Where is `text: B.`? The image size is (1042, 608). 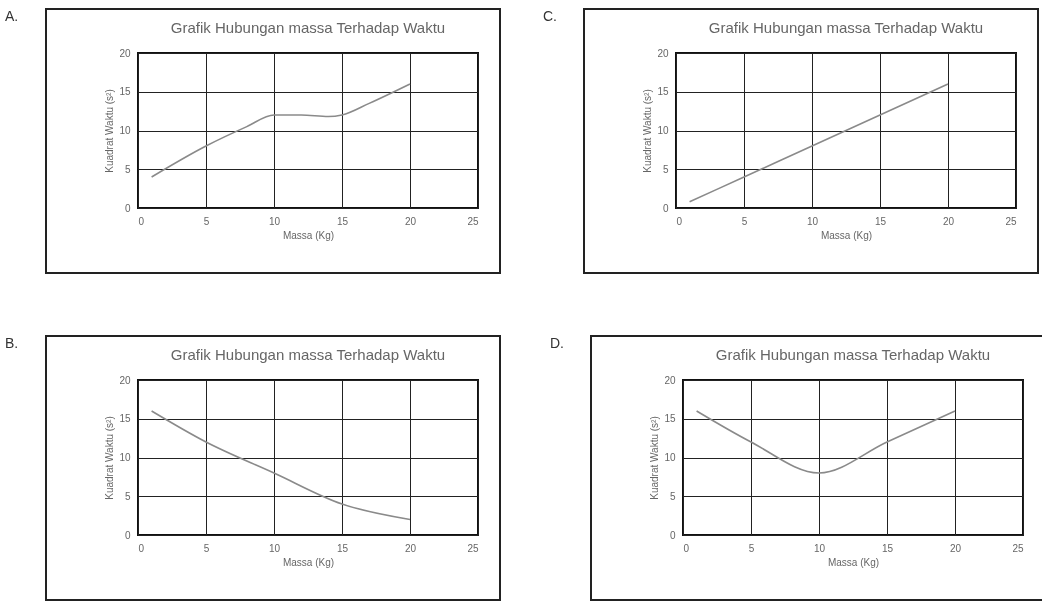 text: B. is located at coordinates (12, 343).